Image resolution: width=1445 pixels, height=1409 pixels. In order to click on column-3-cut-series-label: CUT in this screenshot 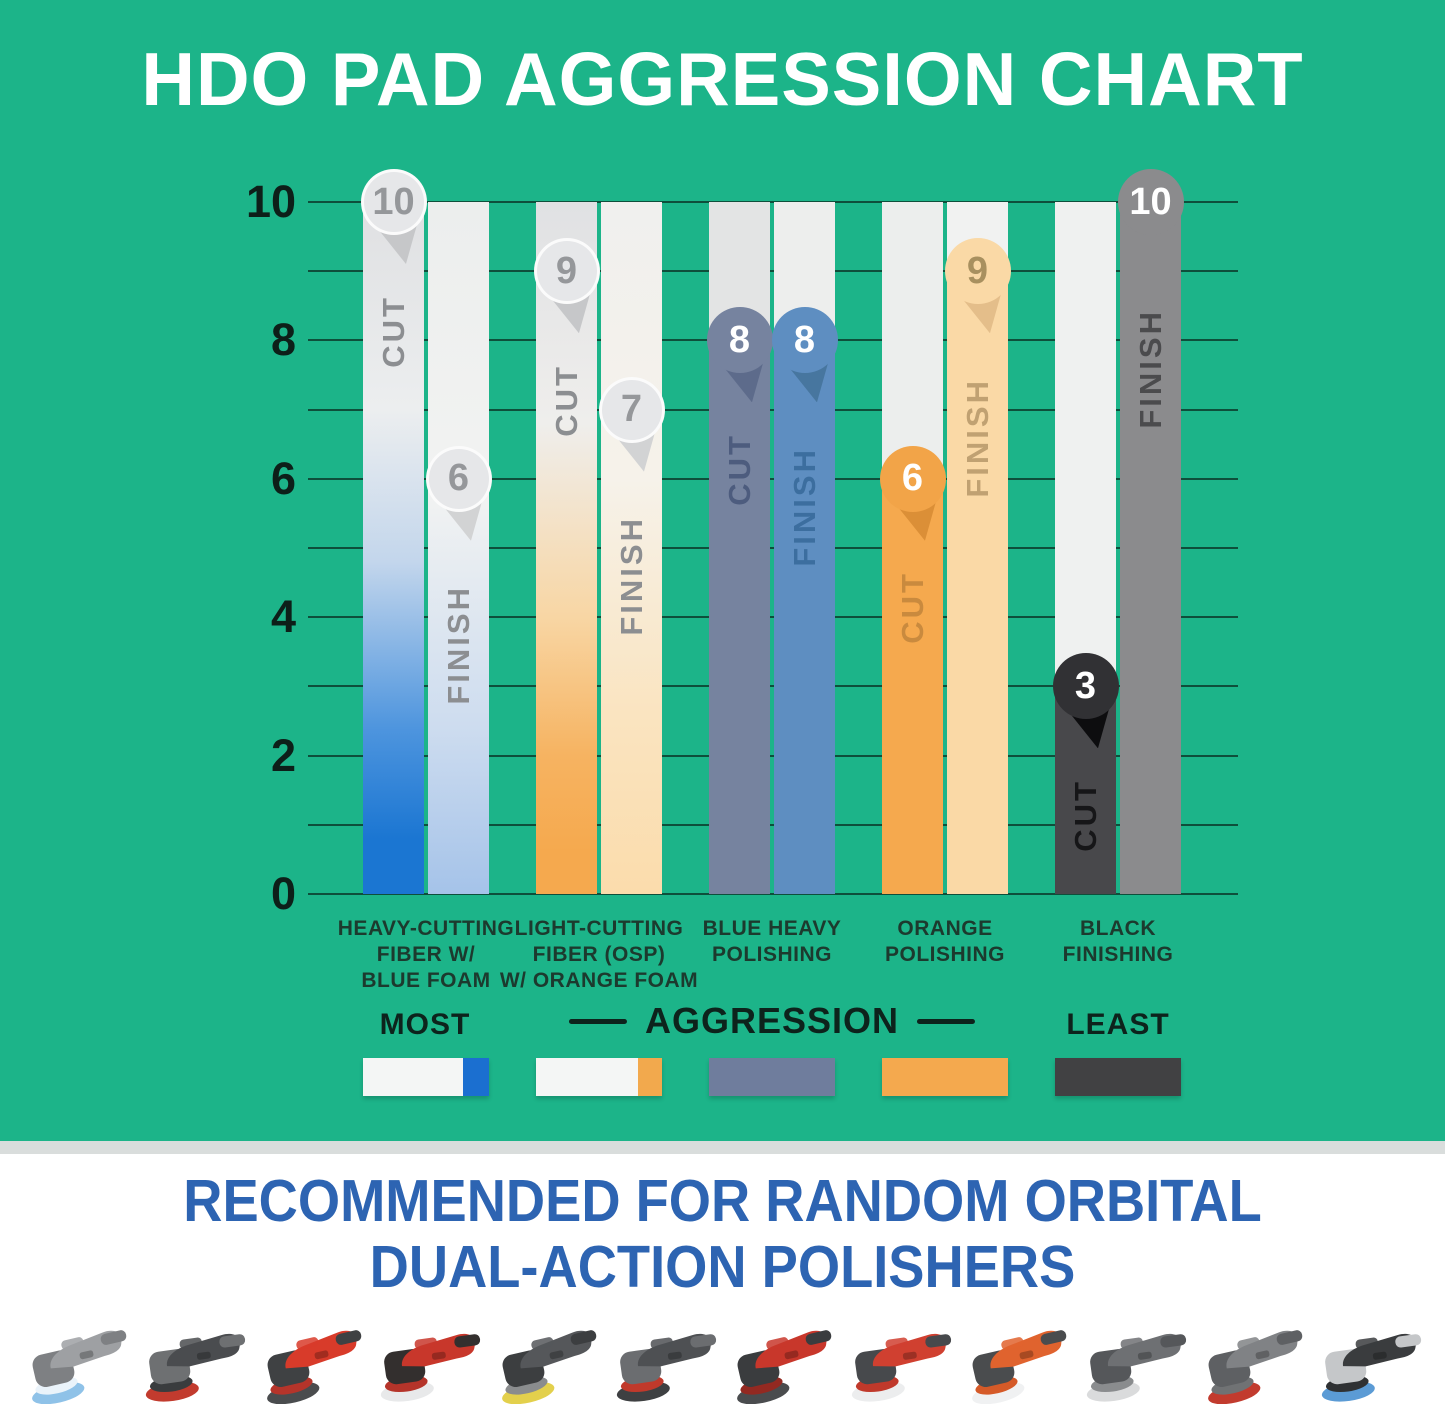, I will do `click(739, 469)`.